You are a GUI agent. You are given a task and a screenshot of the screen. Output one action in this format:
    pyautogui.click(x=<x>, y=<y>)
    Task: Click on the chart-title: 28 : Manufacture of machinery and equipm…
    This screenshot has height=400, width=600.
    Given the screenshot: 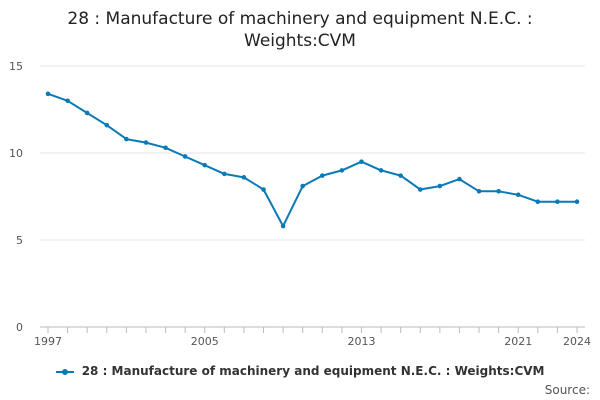 What is the action you would take?
    pyautogui.click(x=300, y=30)
    